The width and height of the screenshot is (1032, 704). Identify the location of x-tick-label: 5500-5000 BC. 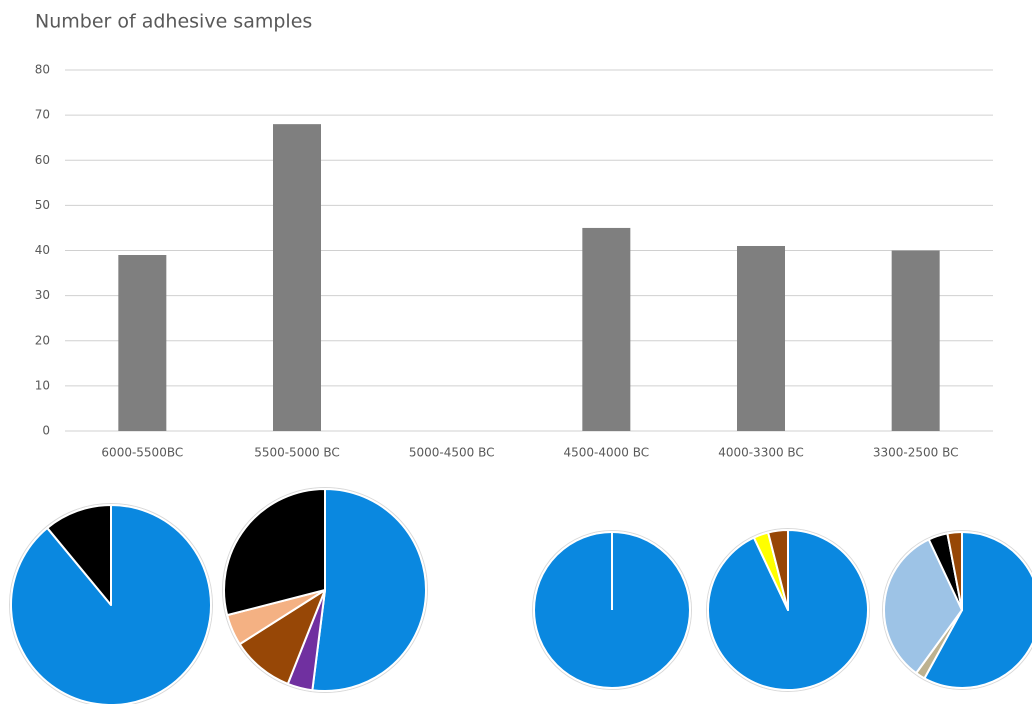
(297, 453).